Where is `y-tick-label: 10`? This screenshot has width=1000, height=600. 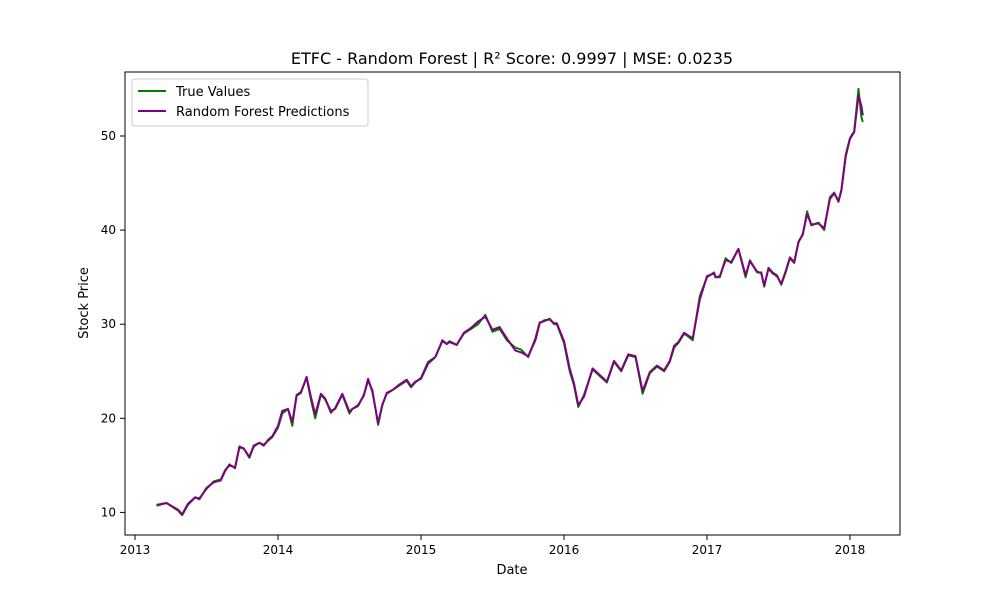
y-tick-label: 10 is located at coordinates (108, 512).